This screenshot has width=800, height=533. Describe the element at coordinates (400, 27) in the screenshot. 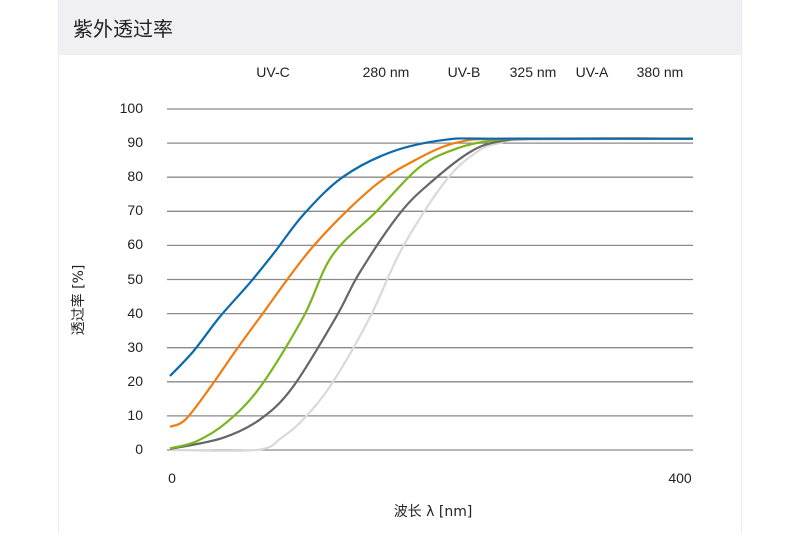

I see `panel-header: 紫外透过率` at that location.